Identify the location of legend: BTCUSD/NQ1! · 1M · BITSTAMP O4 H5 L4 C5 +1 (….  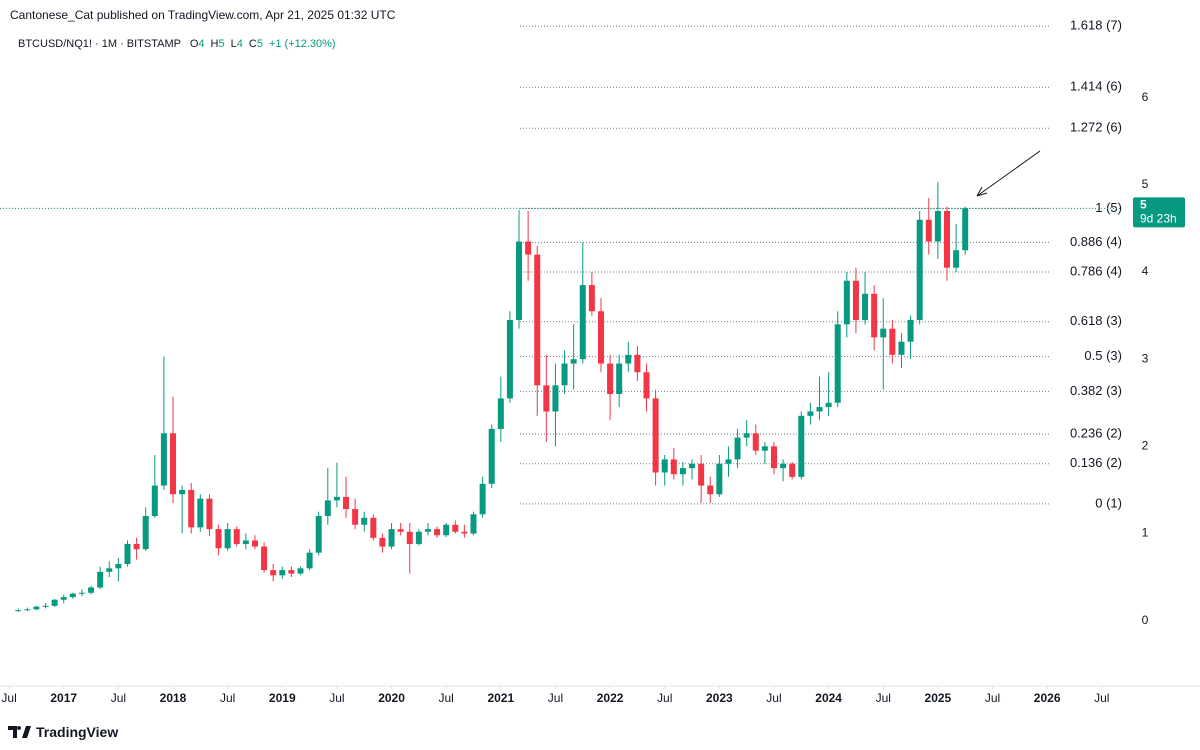
(180, 44).